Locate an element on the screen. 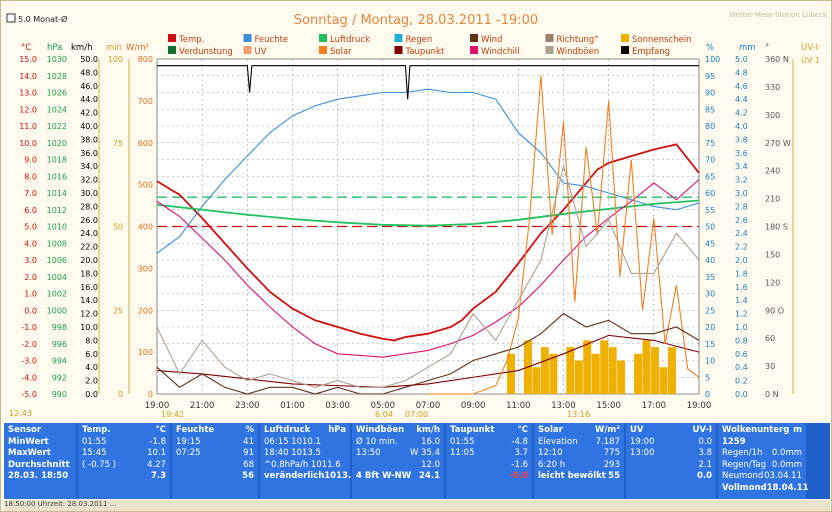  temp-tick-label: -3.0 is located at coordinates (29, 361).